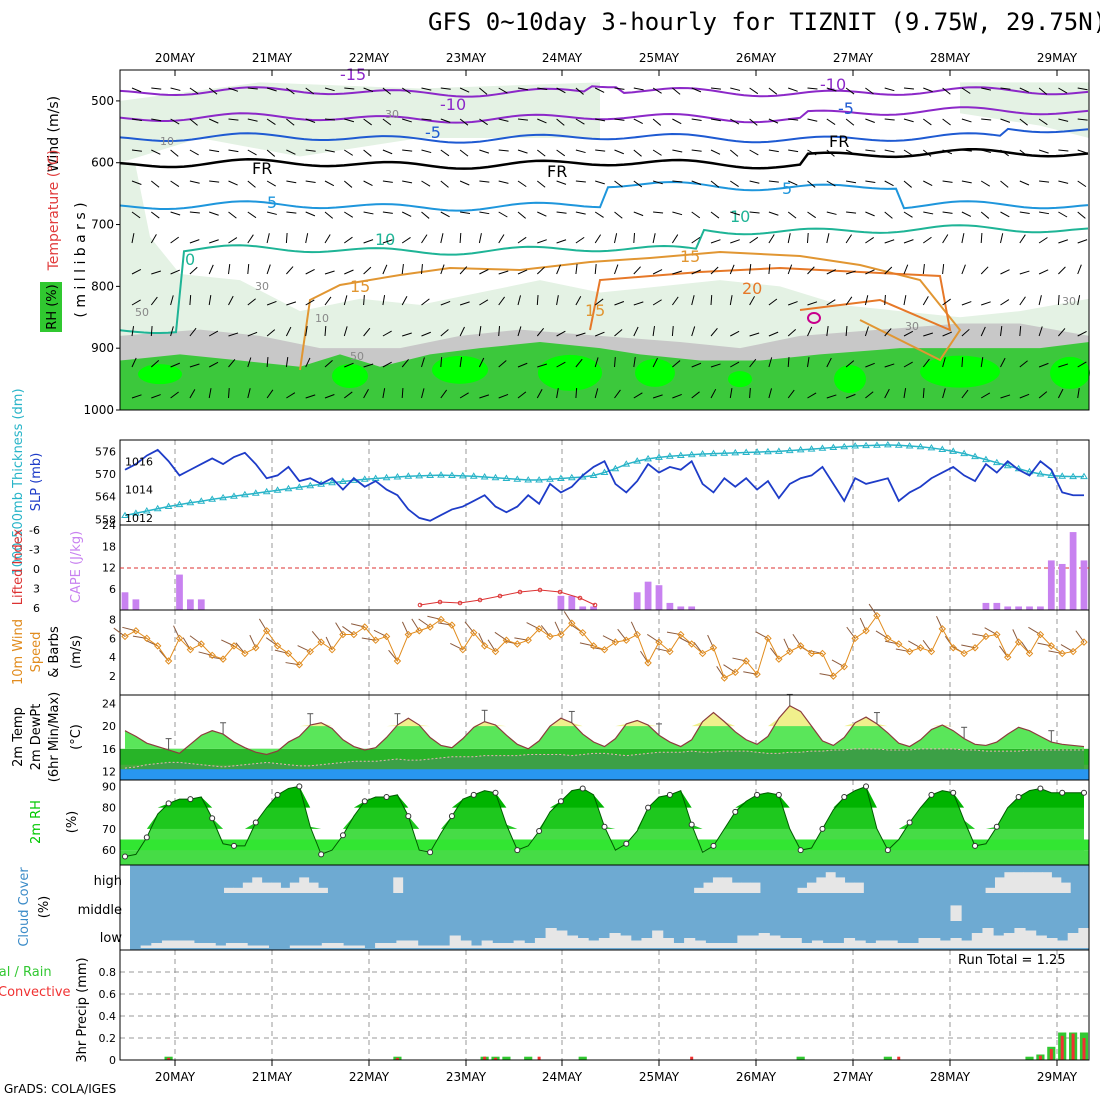  Describe the element at coordinates (76, 652) in the screenshot. I see `wind10-label-4: (m/s)` at that location.